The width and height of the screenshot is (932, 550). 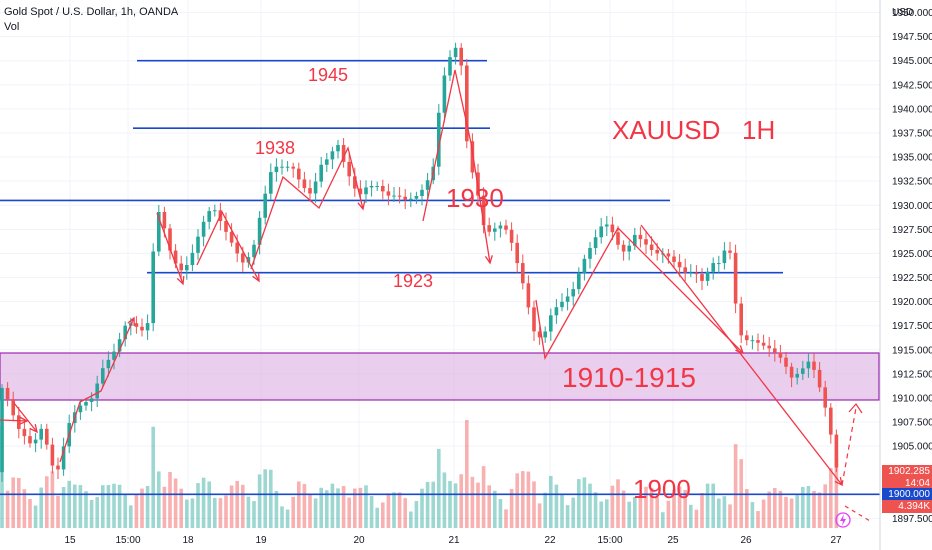 What do you see at coordinates (843, 520) in the screenshot?
I see `lightning-icon` at bounding box center [843, 520].